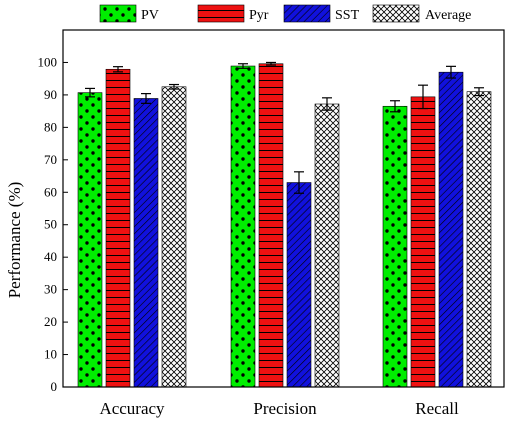  Describe the element at coordinates (50, 191) in the screenshot. I see `y-tick-label: 60` at that location.